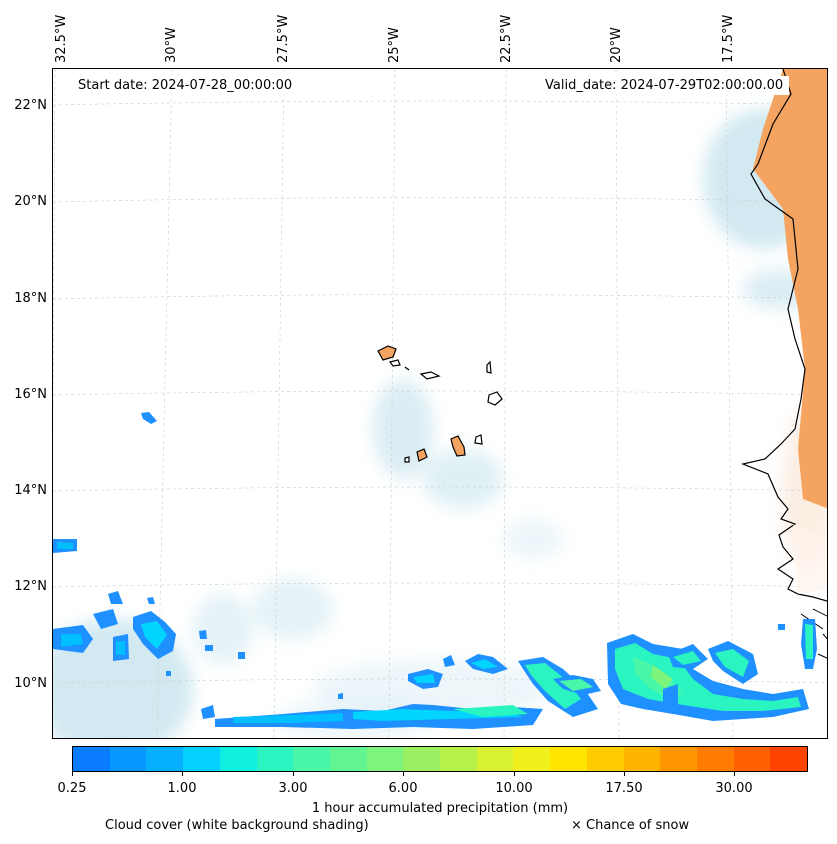  Describe the element at coordinates (430, 375) in the screenshot. I see `island-sao-nicolau` at that location.